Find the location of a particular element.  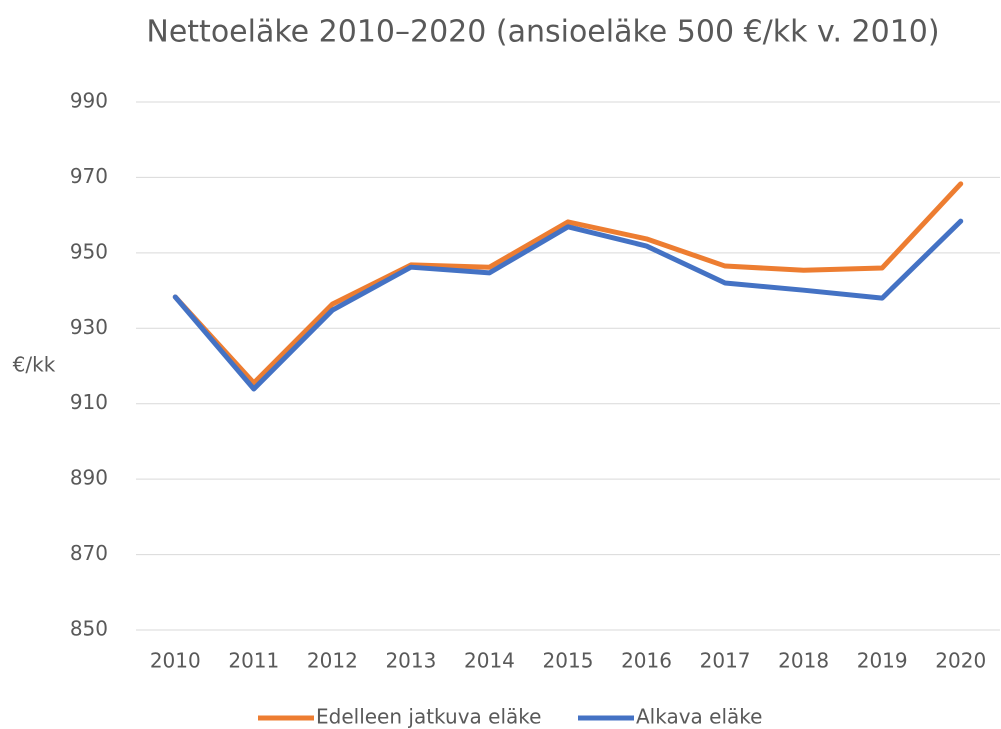

x-tick-label: 2018 is located at coordinates (803, 661).